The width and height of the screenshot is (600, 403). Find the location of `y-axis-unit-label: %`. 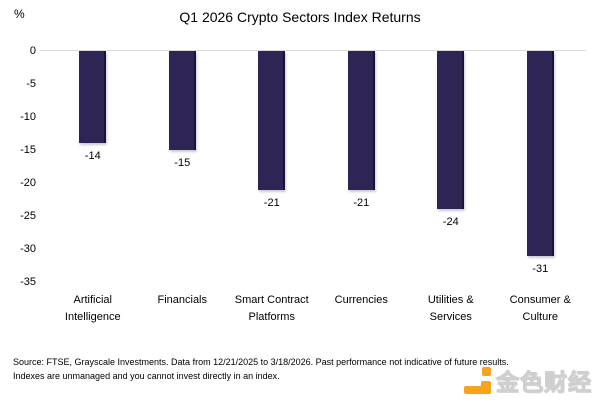

y-axis-unit-label: % is located at coordinates (19, 14).